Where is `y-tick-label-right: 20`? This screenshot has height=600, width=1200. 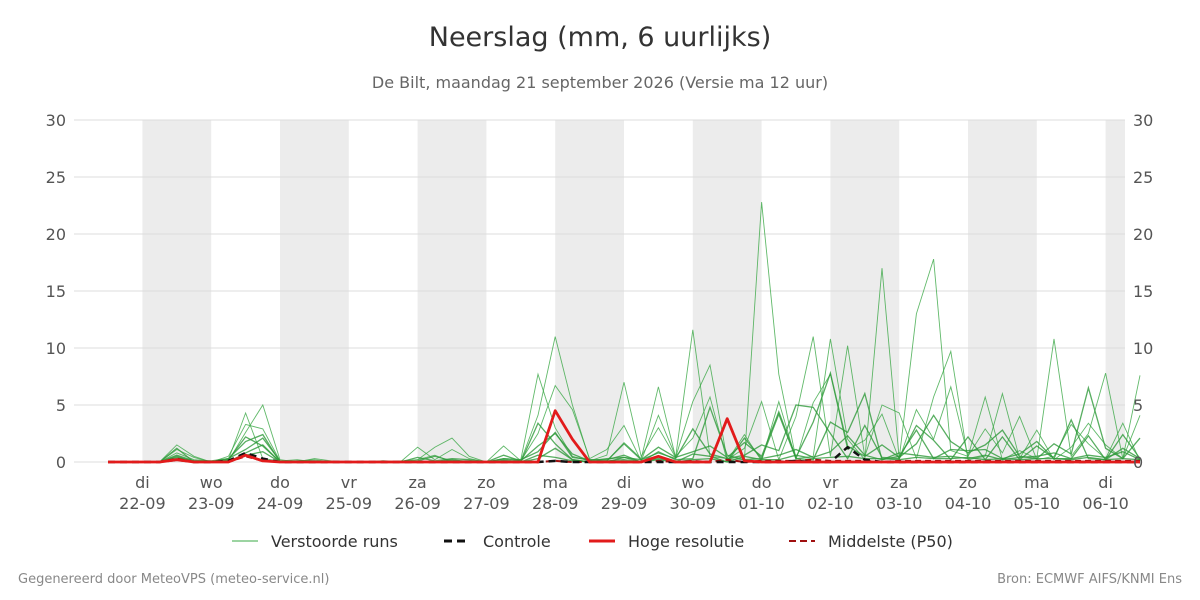
y-tick-label-right: 20 is located at coordinates (1143, 234).